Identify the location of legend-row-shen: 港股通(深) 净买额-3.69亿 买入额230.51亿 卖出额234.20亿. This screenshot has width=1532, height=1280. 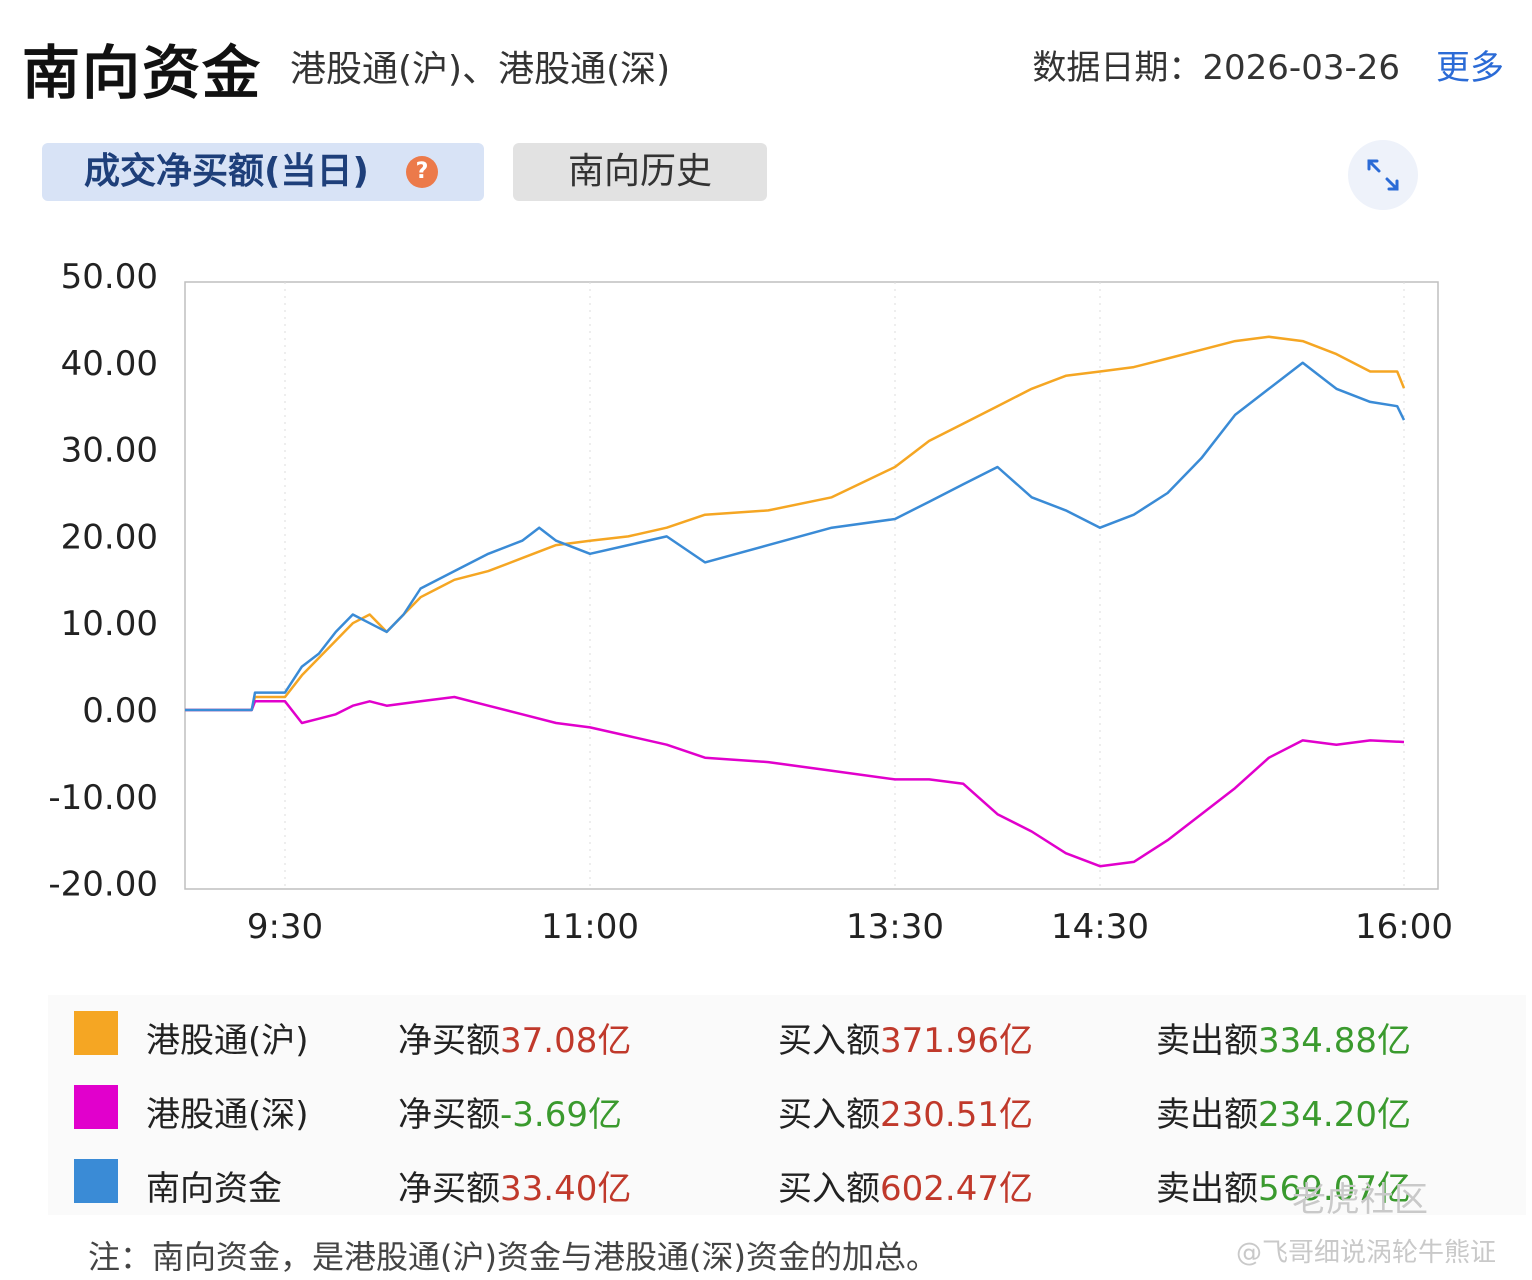
(787, 1104).